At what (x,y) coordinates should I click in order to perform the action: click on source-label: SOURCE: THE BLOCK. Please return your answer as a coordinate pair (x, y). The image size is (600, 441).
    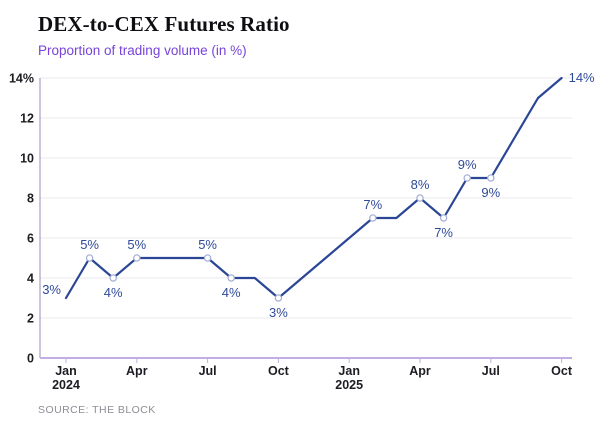
    Looking at the image, I should click on (97, 410).